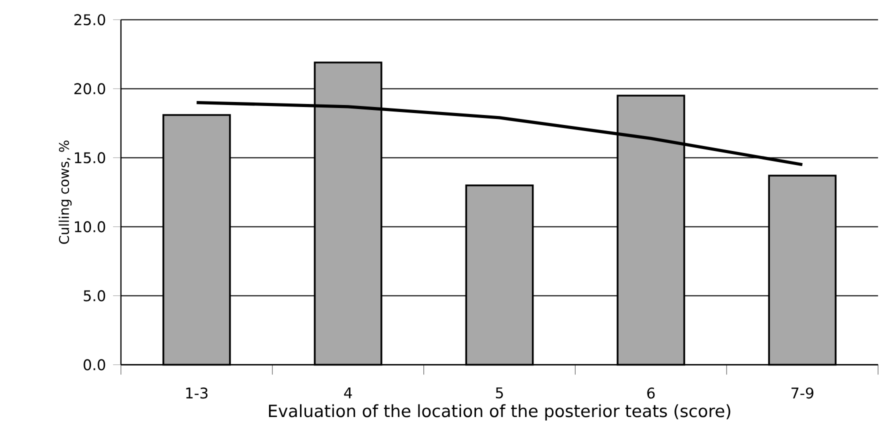 The width and height of the screenshot is (882, 437). I want to click on x-tick-label: 7-9, so click(803, 393).